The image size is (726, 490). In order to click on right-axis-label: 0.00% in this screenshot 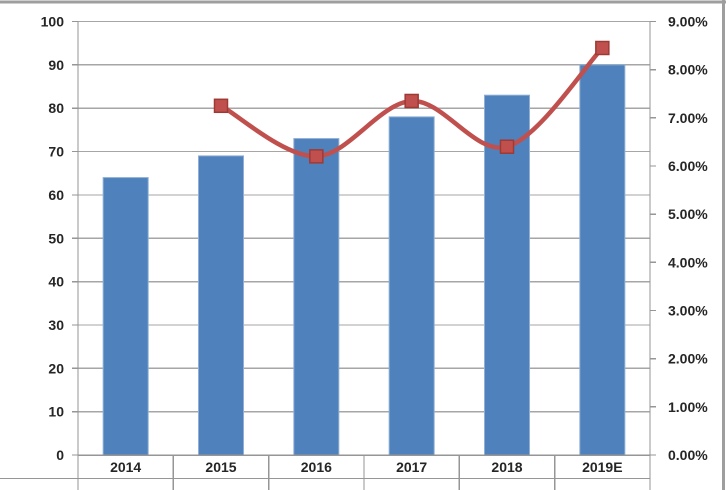, I will do `click(688, 455)`.